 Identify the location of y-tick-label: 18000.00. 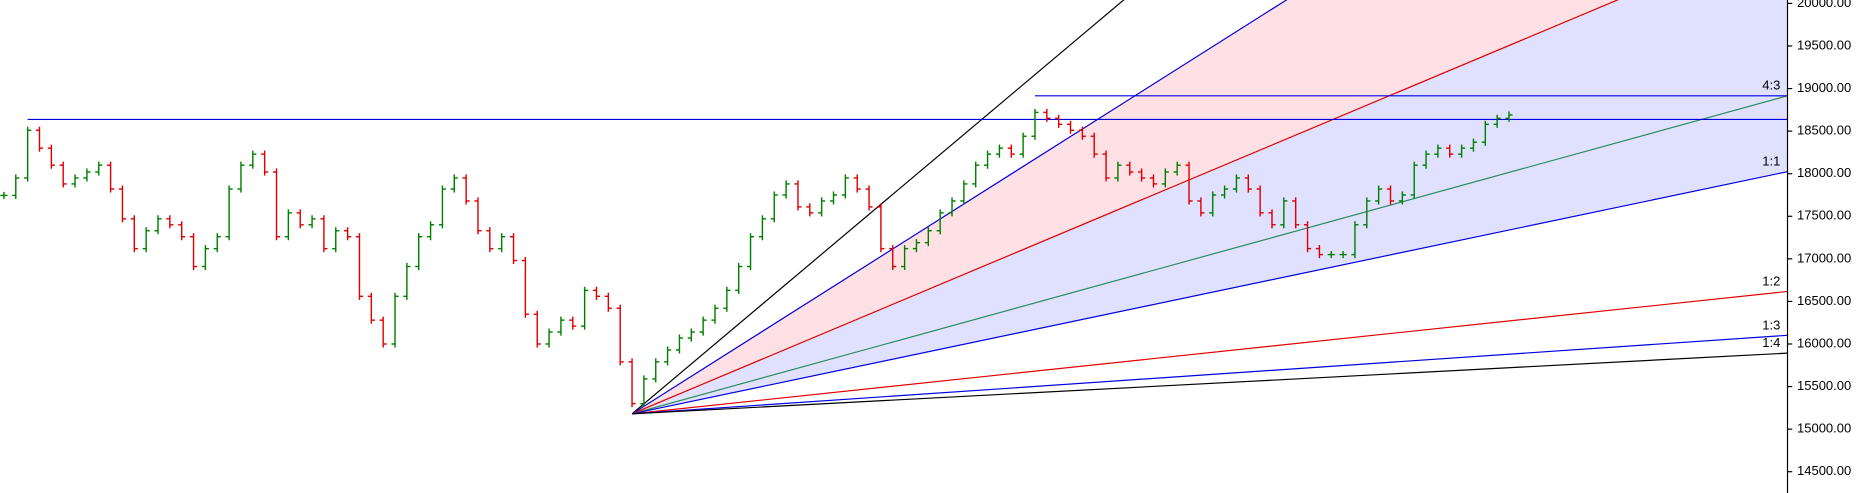
(1824, 172).